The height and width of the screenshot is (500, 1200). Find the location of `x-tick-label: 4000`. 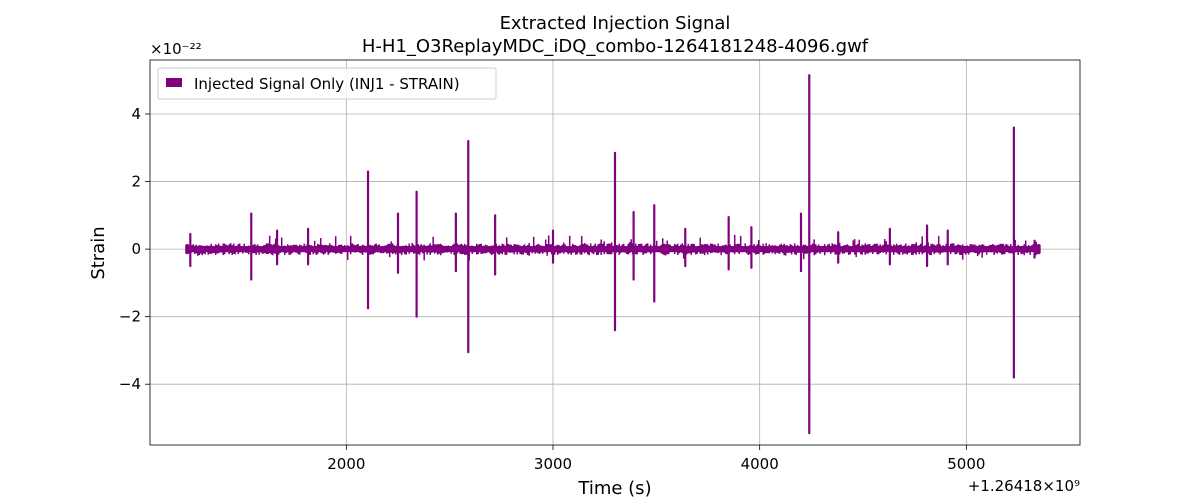

x-tick-label: 4000 is located at coordinates (760, 464).